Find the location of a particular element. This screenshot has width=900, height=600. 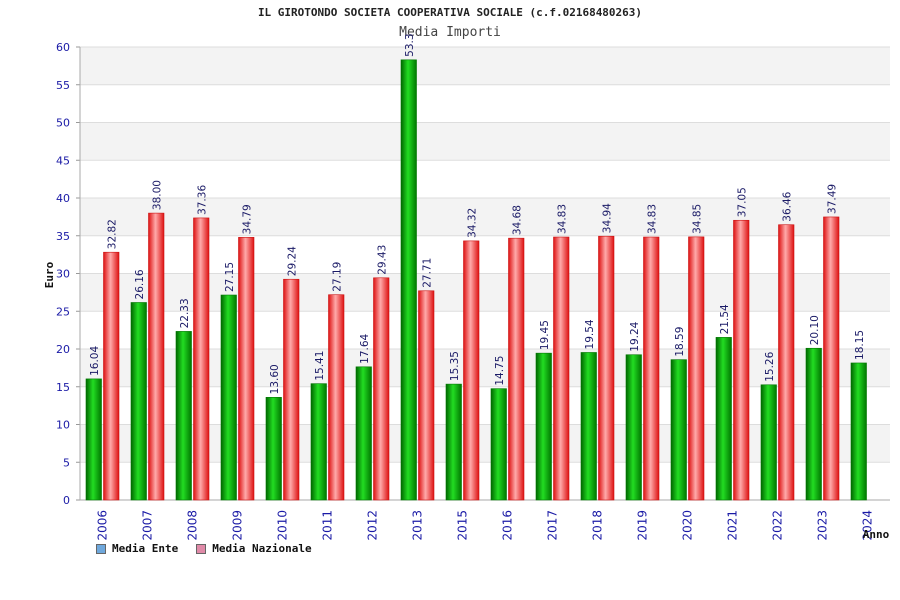

x-tick-label: 2009 is located at coordinates (238, 525).